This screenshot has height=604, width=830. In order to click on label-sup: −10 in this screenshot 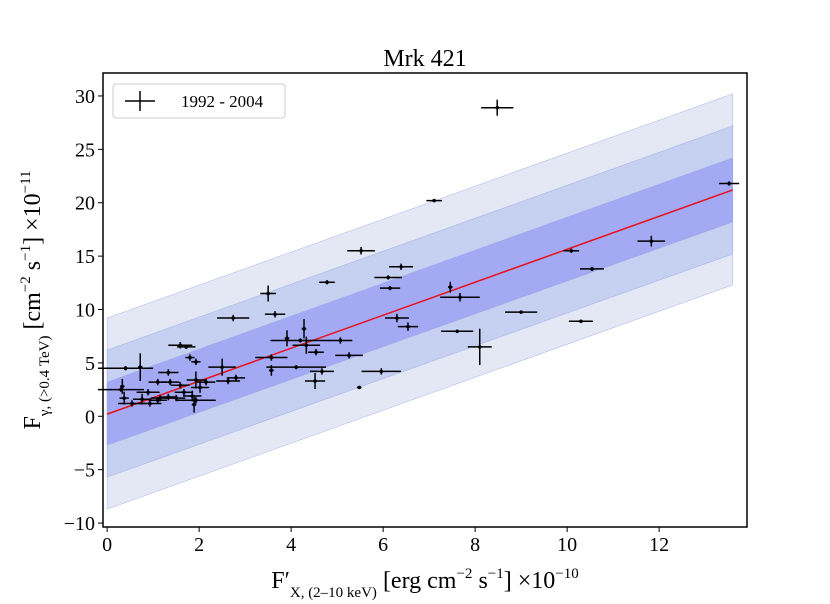, I will do `click(566, 574)`.